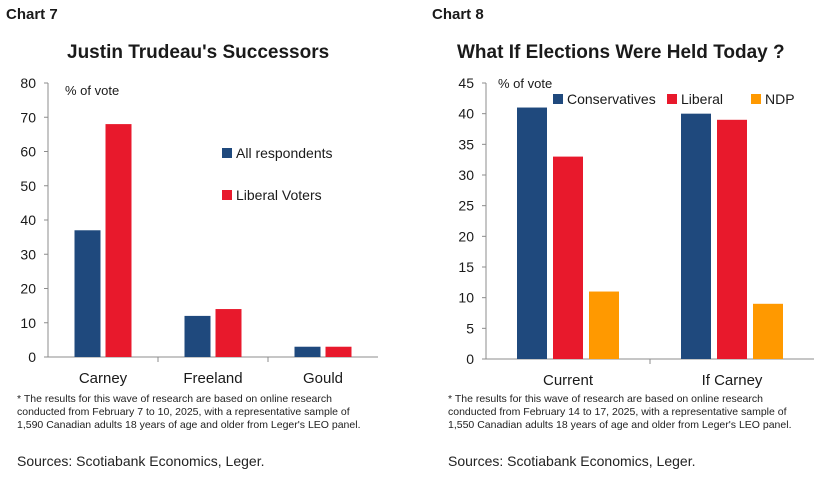 The height and width of the screenshot is (483, 828). I want to click on chart-title: What If Elections Were Held Today ?, so click(621, 52).